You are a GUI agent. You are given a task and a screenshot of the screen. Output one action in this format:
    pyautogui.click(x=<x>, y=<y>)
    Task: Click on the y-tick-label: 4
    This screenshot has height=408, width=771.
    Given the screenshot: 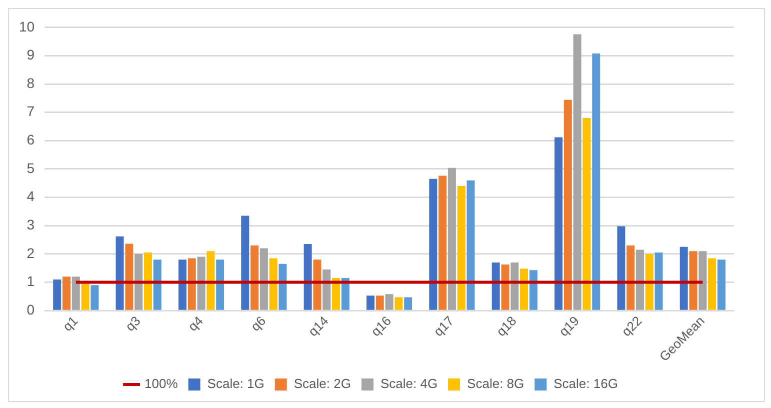 What is the action you would take?
    pyautogui.click(x=30, y=196)
    